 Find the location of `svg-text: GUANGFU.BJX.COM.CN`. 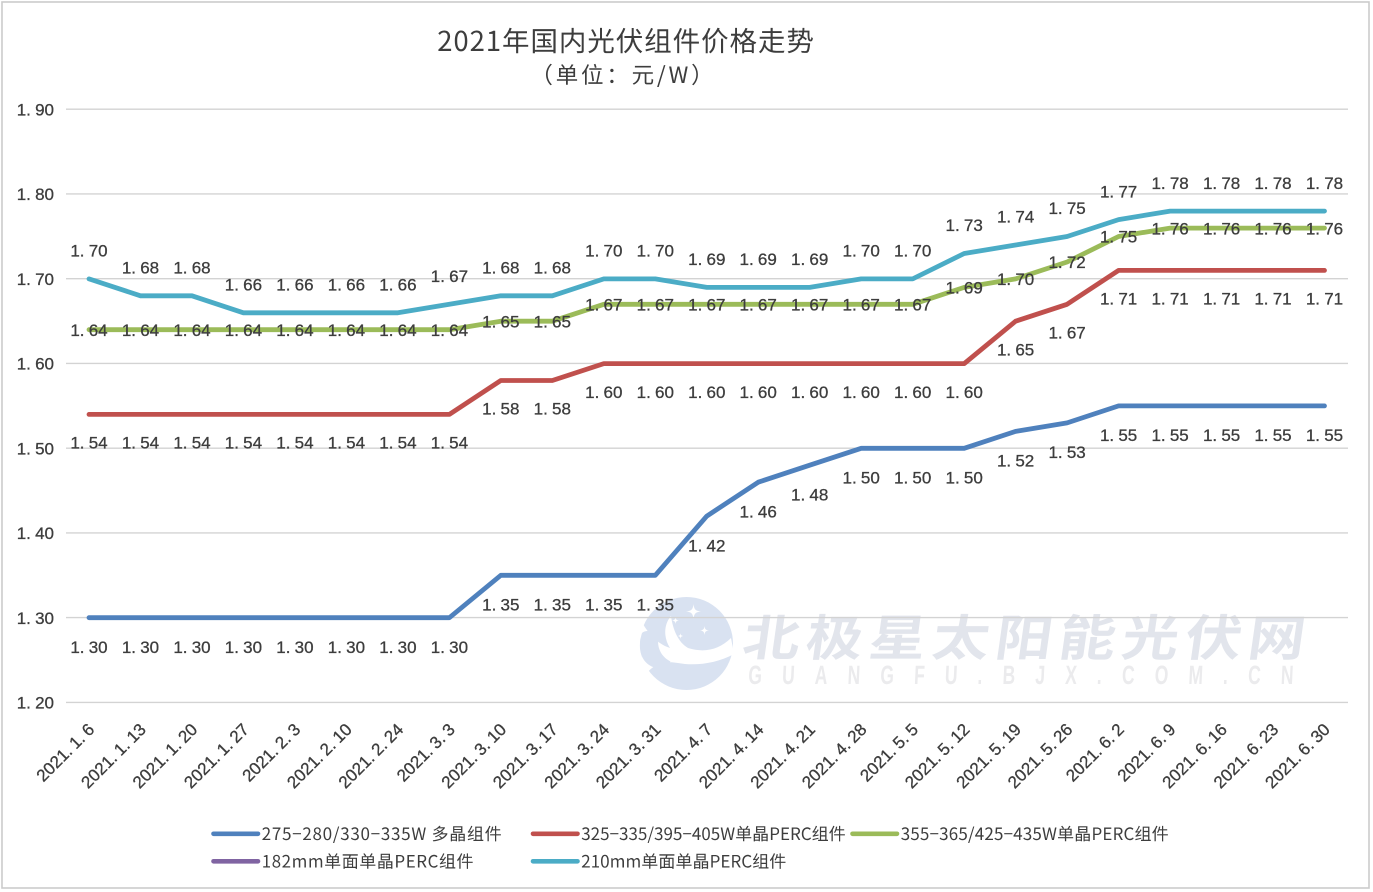

svg-text: GUANGFU.BJX.COM.CN is located at coordinates (1031, 674).